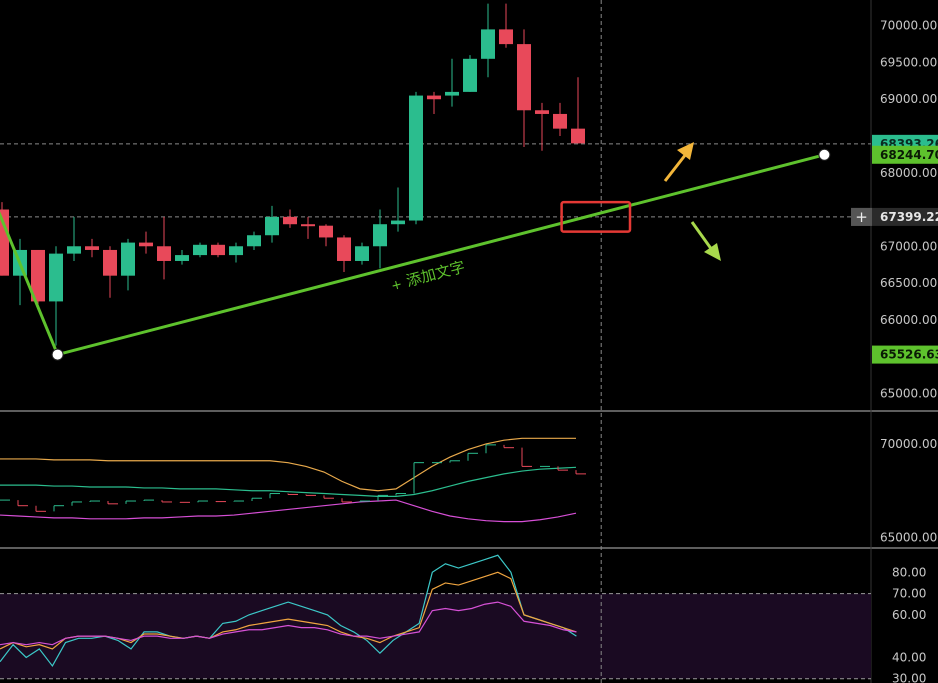 This screenshot has height=683, width=938. What do you see at coordinates (908, 444) in the screenshot?
I see `bollinger-axis-tick: 70000.00` at bounding box center [908, 444].